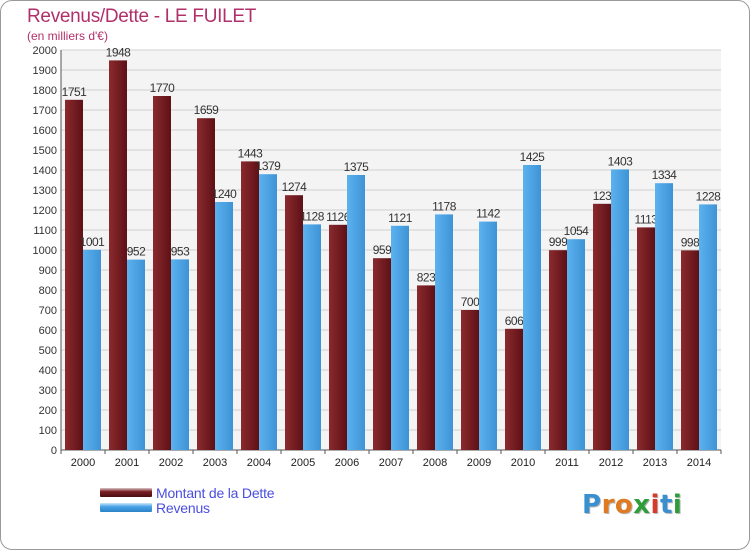  I want to click on data-label-dette: 1948, so click(119, 52).